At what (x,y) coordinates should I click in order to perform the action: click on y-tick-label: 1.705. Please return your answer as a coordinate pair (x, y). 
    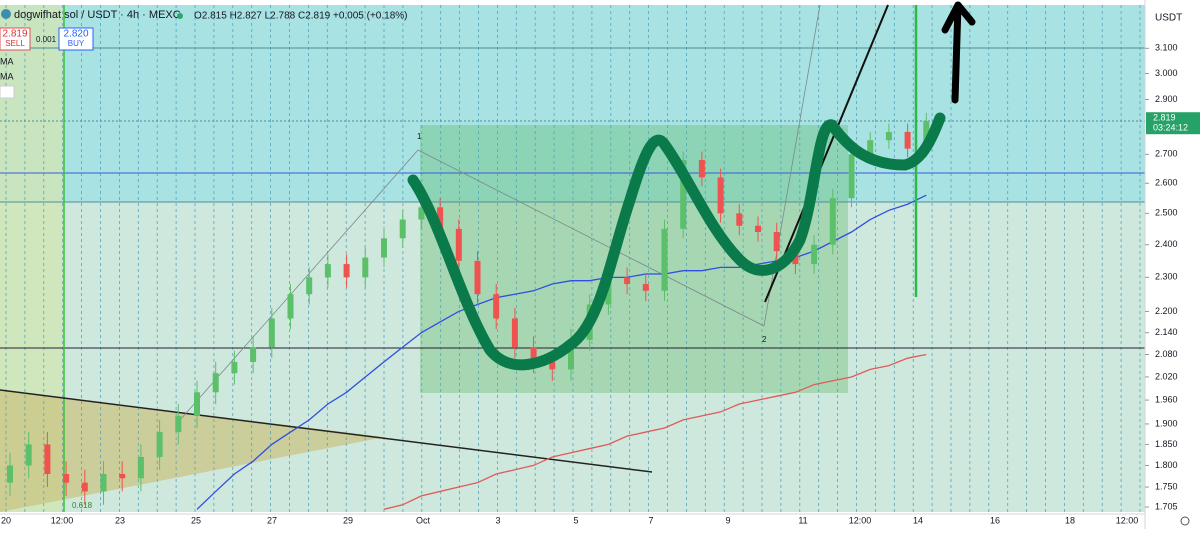
    Looking at the image, I should click on (1166, 506).